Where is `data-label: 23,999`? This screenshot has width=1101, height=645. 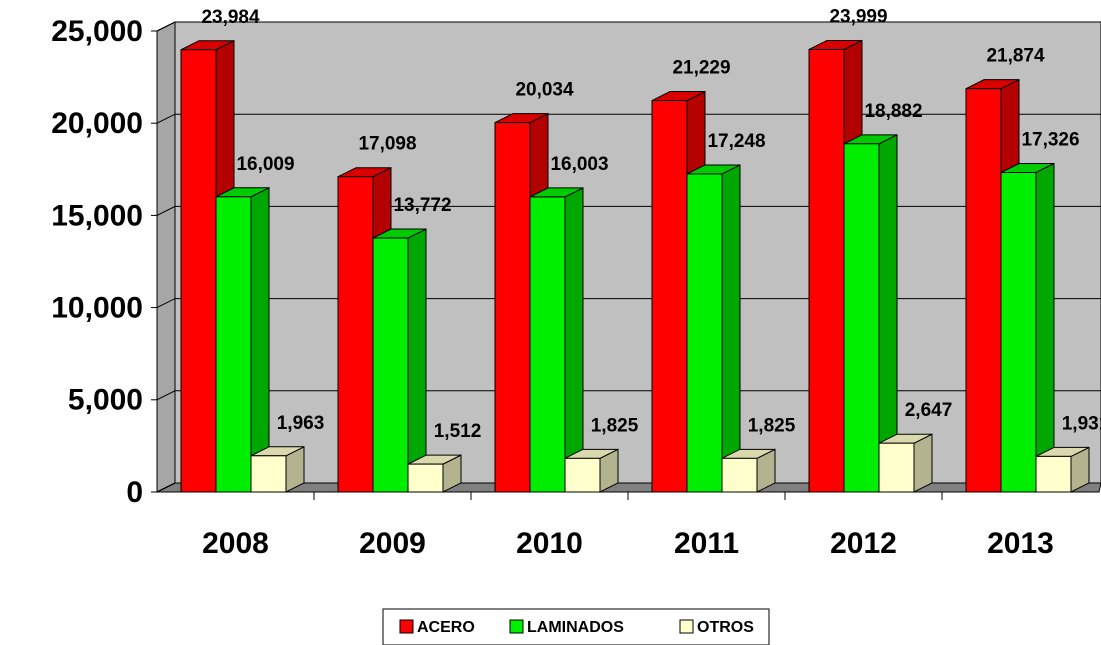
data-label: 23,999 is located at coordinates (858, 16).